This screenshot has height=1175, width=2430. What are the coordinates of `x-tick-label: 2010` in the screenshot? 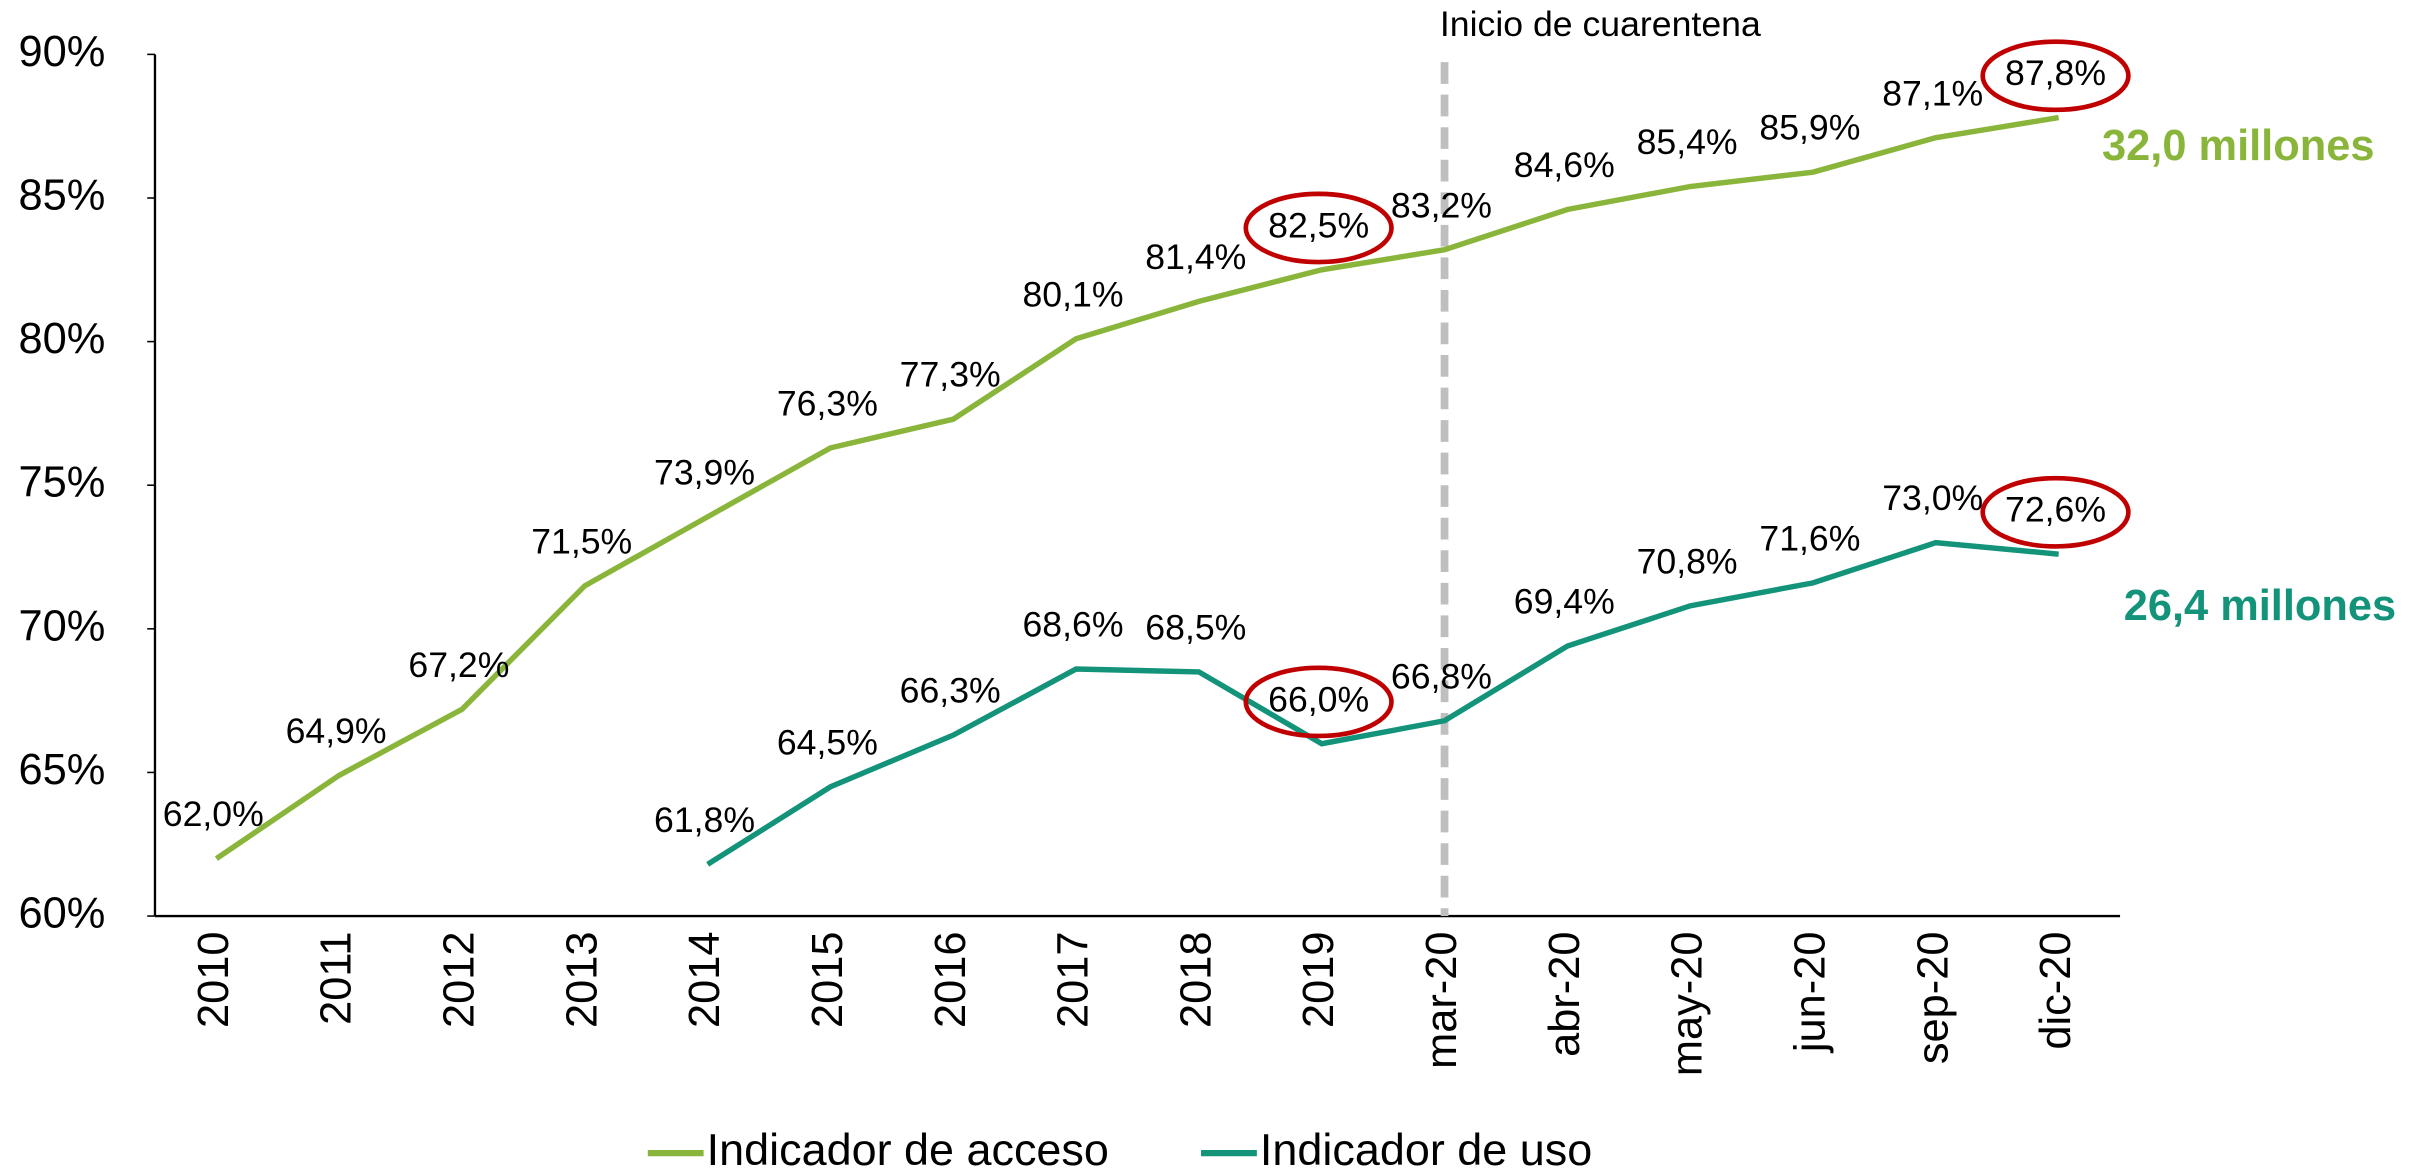 It's located at (214, 980).